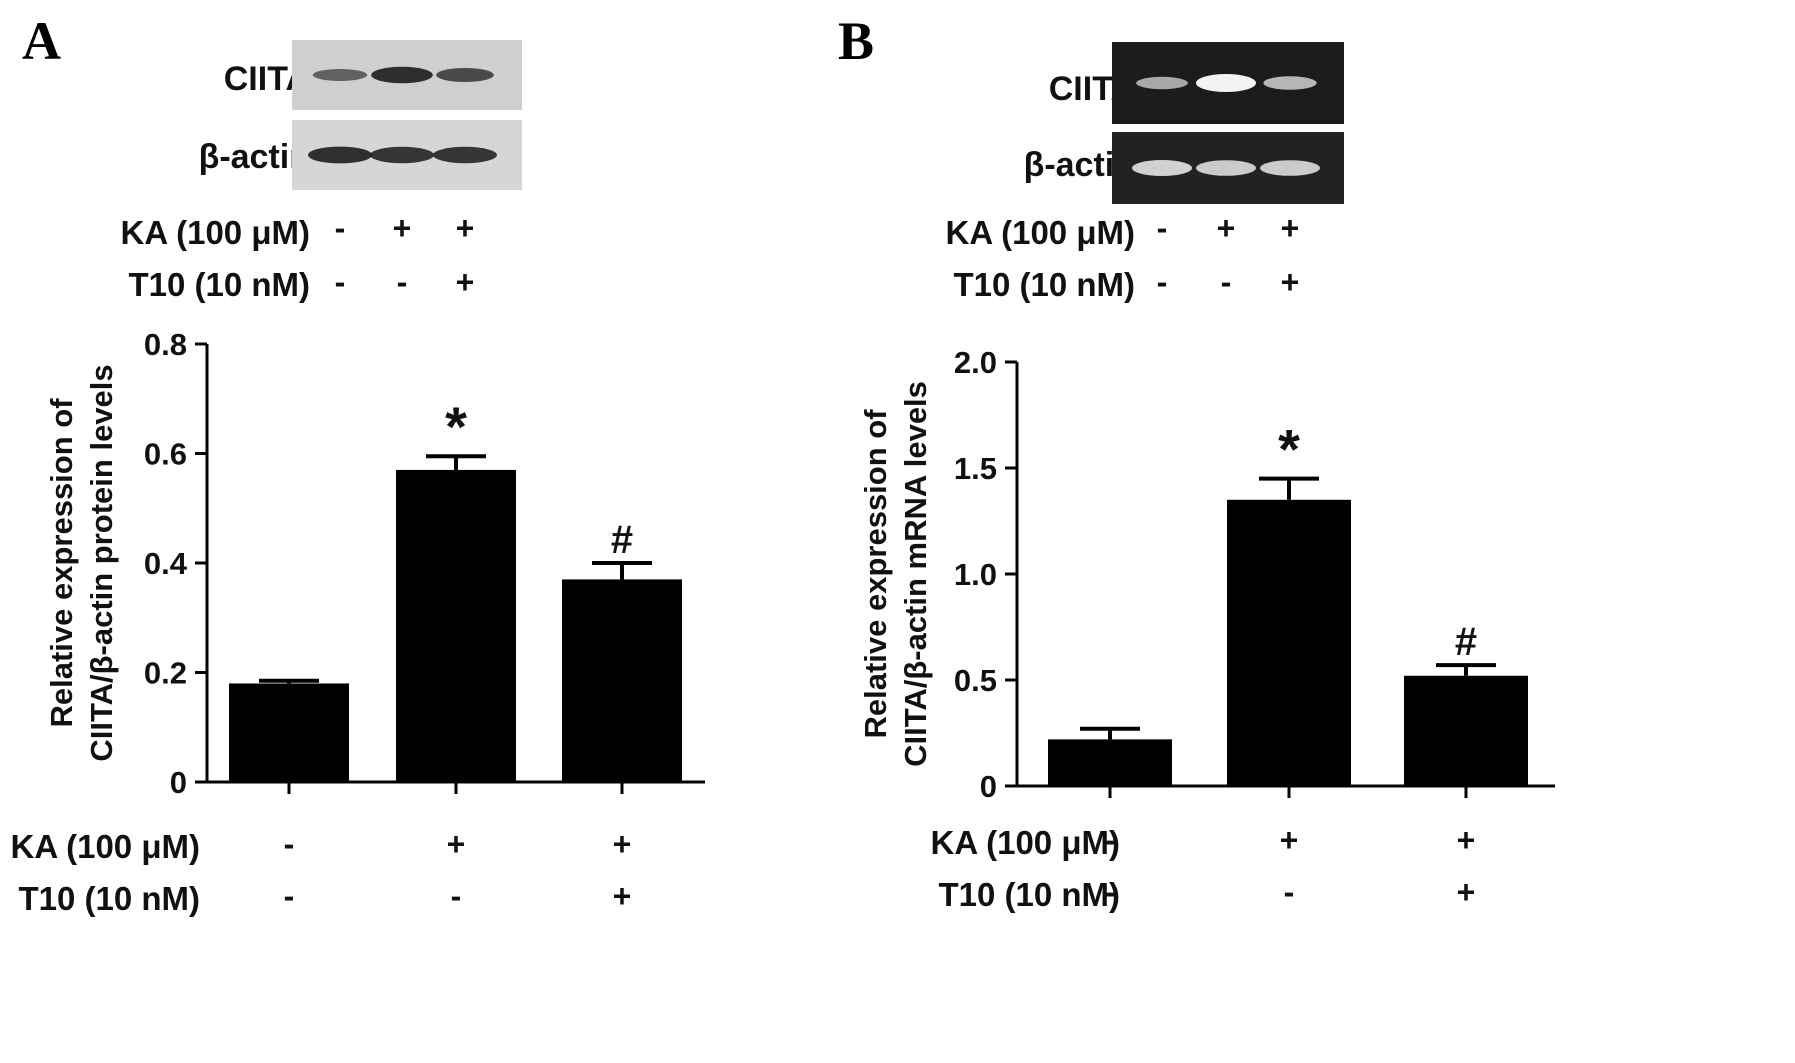  Describe the element at coordinates (975, 468) in the screenshot. I see `y-tick-label: 1.5` at that location.